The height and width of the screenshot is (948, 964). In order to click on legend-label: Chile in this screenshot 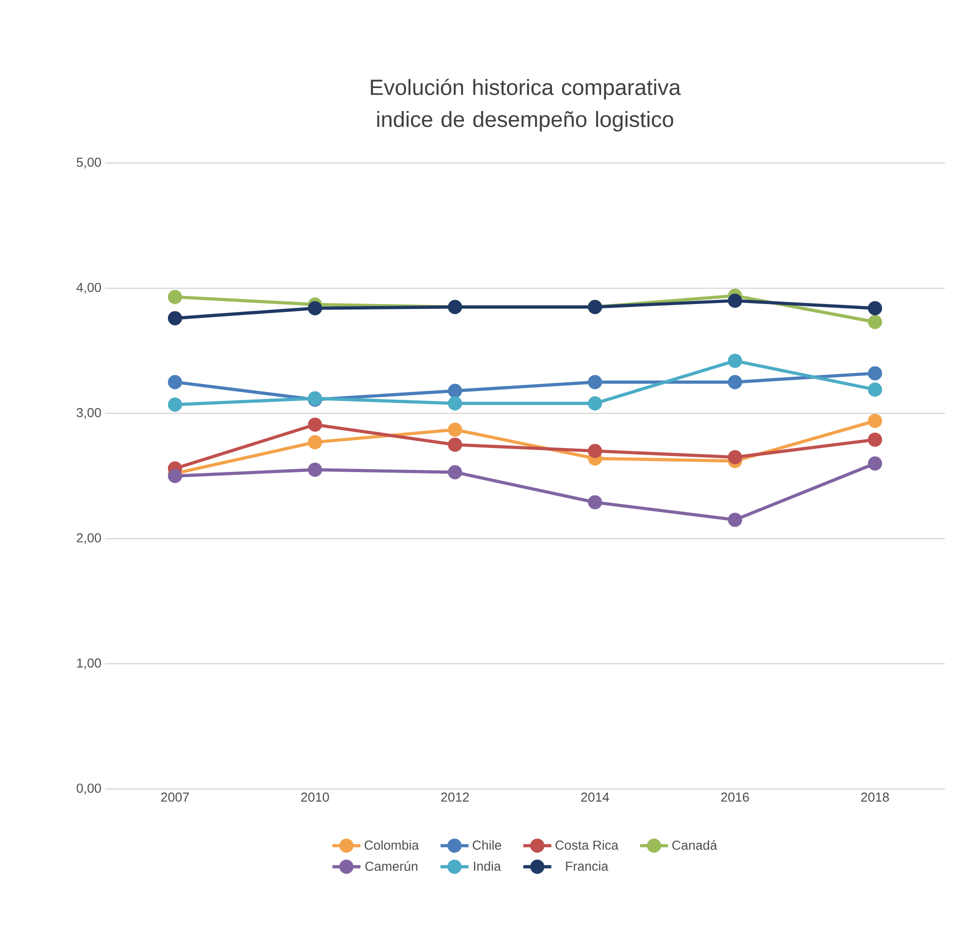, I will do `click(487, 845)`.